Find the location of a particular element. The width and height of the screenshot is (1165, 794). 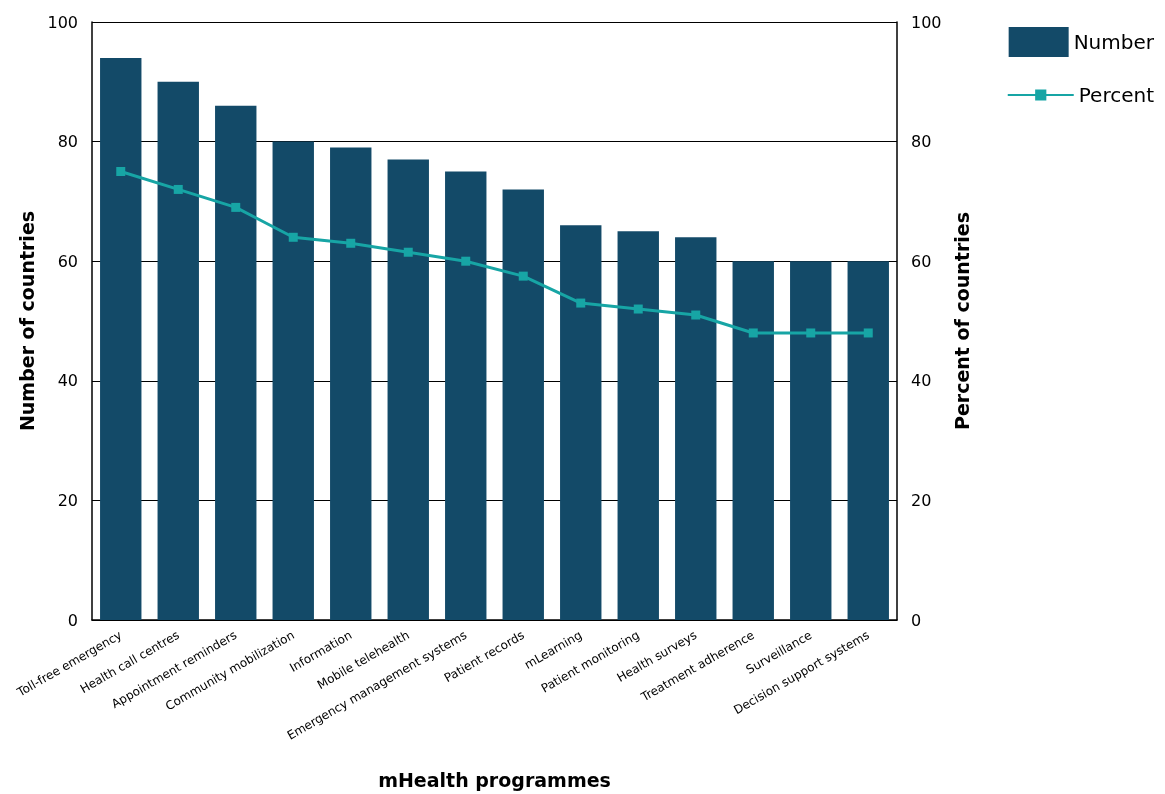

y-tick-label: 60 is located at coordinates (67, 261).